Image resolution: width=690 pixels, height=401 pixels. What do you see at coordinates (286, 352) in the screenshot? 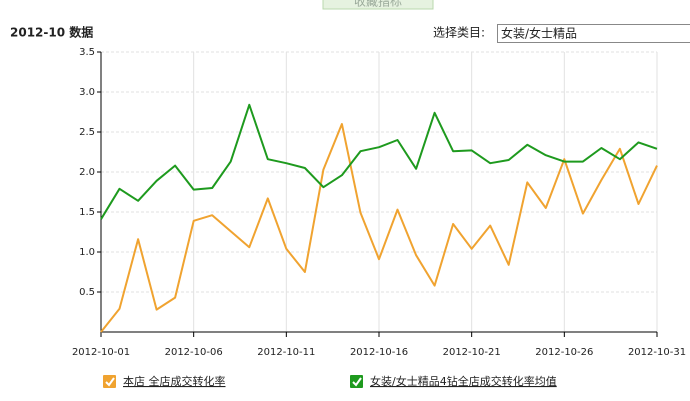
I see `x-tick-label: 2012-10-11` at bounding box center [286, 352].